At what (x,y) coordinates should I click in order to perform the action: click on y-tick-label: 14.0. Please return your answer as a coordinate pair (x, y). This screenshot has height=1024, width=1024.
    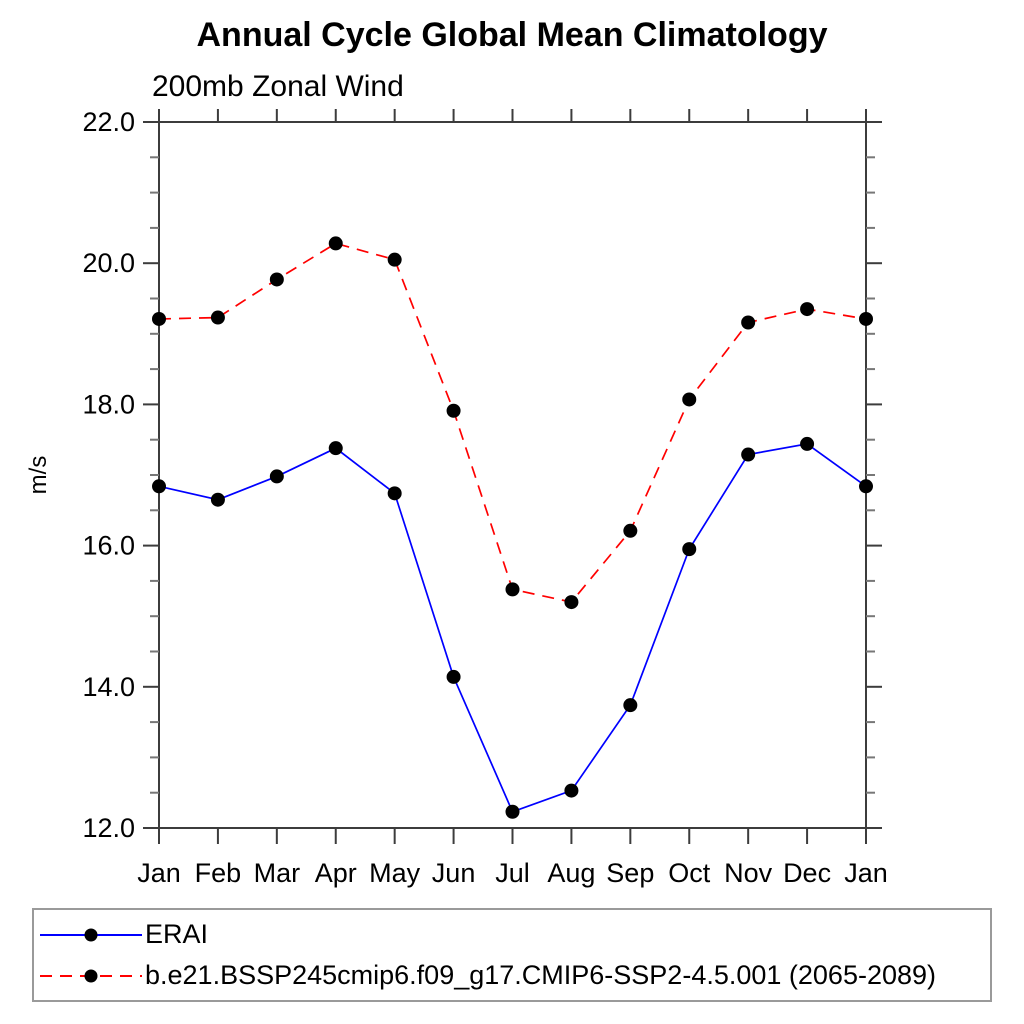
    Looking at the image, I should click on (108, 687).